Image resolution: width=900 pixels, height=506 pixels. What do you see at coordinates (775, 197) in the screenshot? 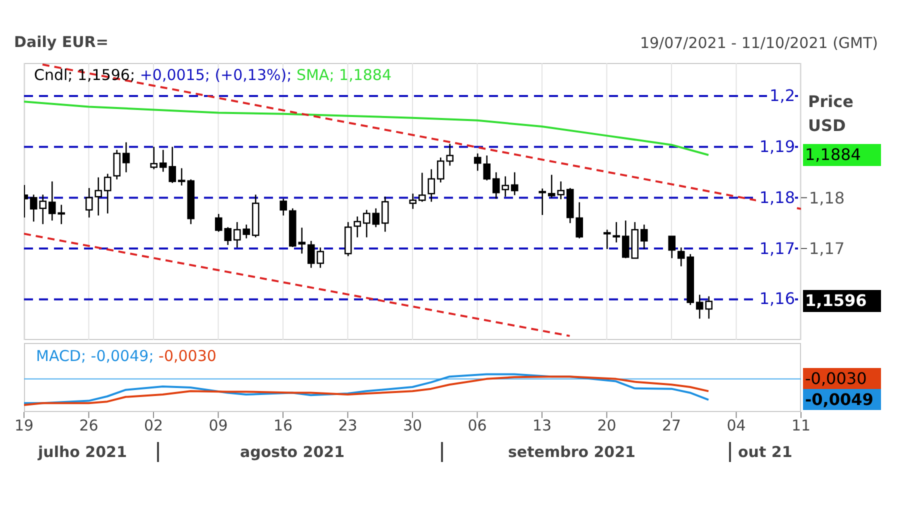
I see `y-tick-label: 1,18` at bounding box center [775, 197].